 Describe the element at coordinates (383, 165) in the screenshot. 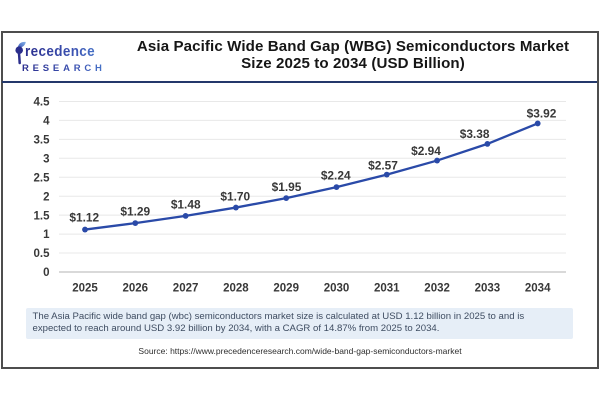

I see `svg-text: $2.57` at that location.